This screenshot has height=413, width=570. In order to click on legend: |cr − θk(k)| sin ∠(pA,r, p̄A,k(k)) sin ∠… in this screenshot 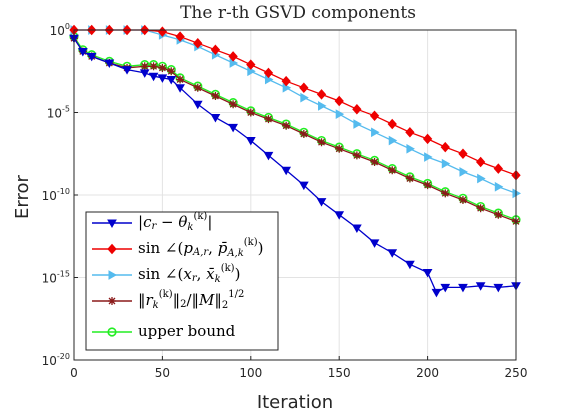, I will do `click(182, 281)`.